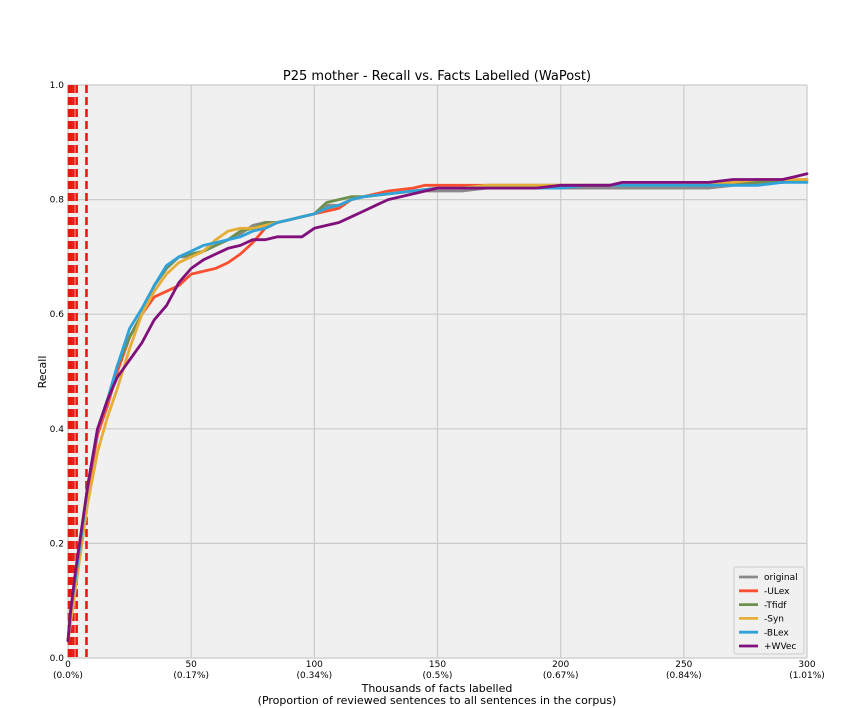 The image size is (850, 708). Describe the element at coordinates (57, 201) in the screenshot. I see `y-tick-label: 0.8` at that location.